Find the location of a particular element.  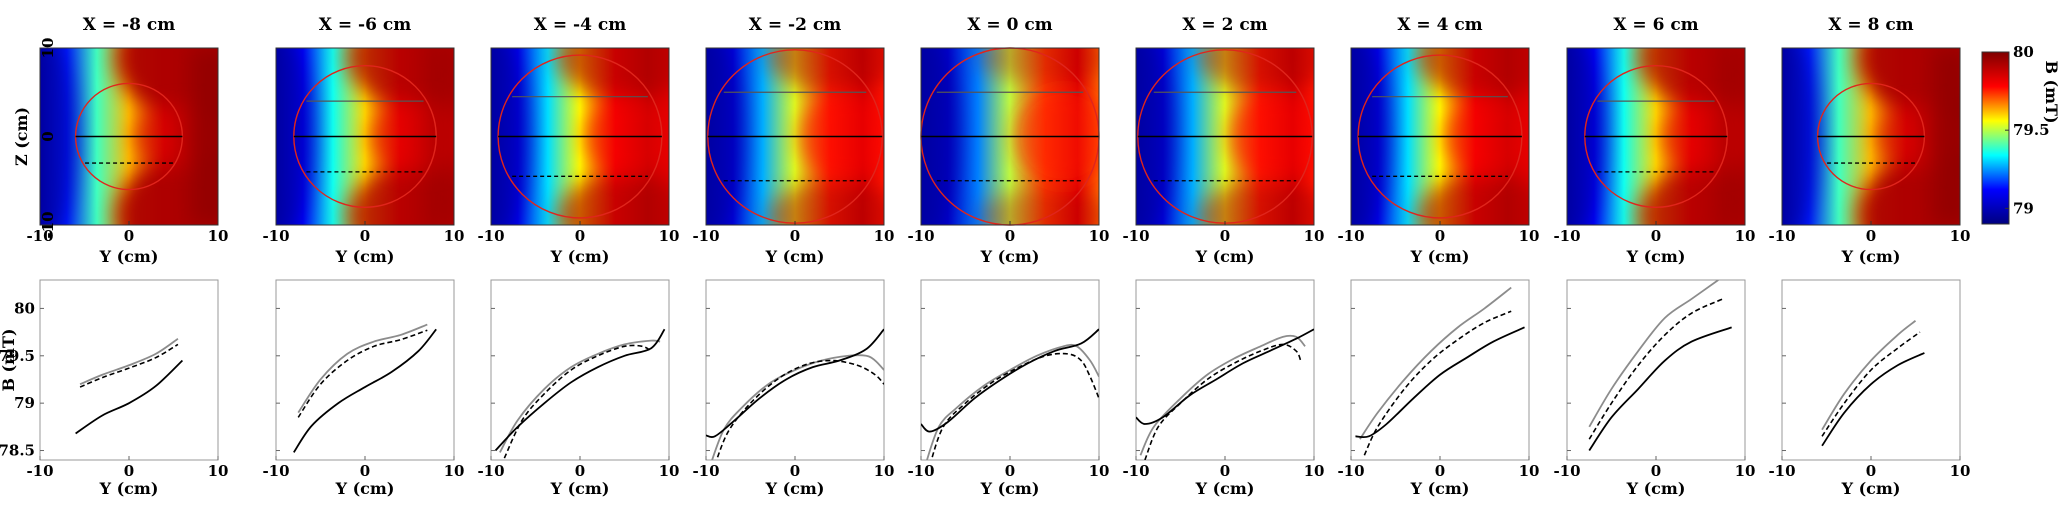

panel-title: X = 2 cm is located at coordinates (1224, 25).